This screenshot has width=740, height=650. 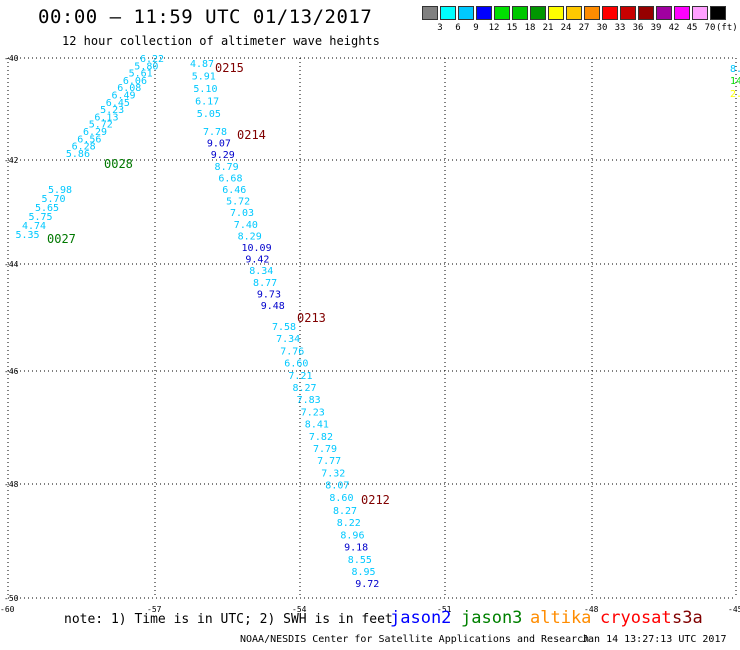 What do you see at coordinates (95, 132) in the screenshot?
I see `swh-value: 6.29` at bounding box center [95, 132].